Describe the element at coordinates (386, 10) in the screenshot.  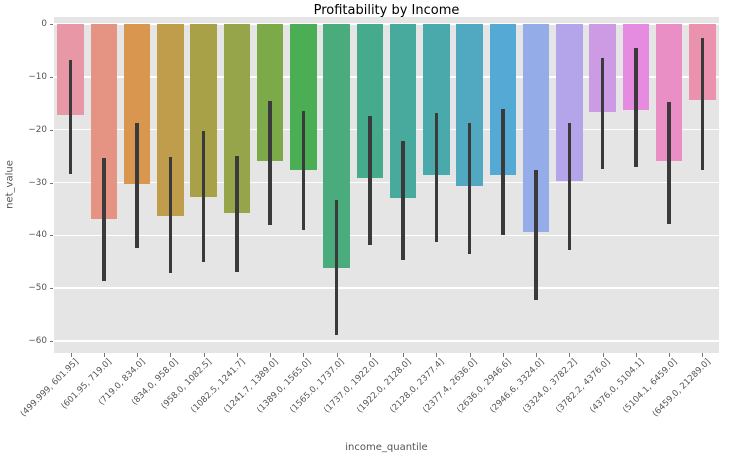
I see `chart-title: Profitability by Income` at that location.